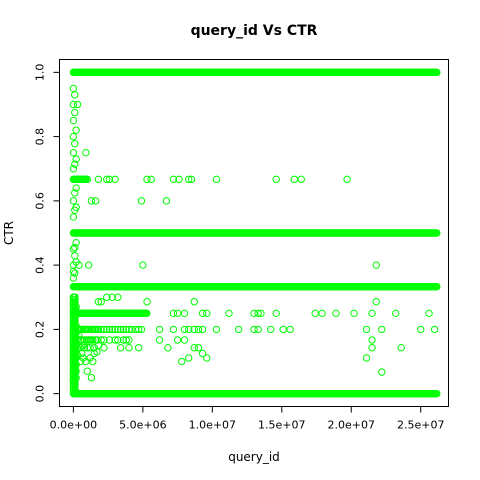 The width and height of the screenshot is (480, 480). I want to click on x-axis-label: query_id, so click(254, 457).